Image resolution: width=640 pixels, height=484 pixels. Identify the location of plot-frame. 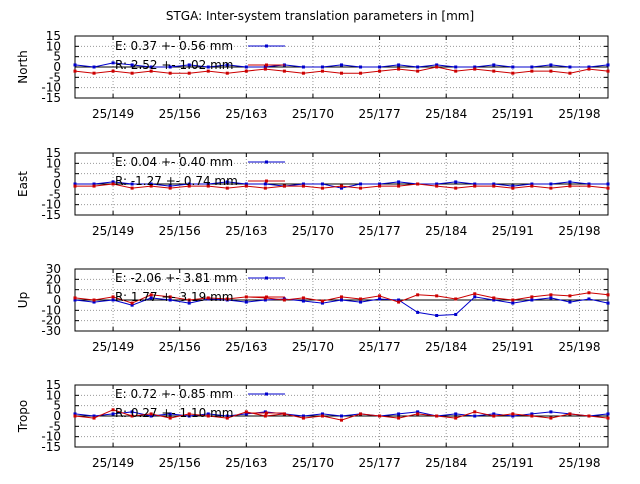
(341, 67).